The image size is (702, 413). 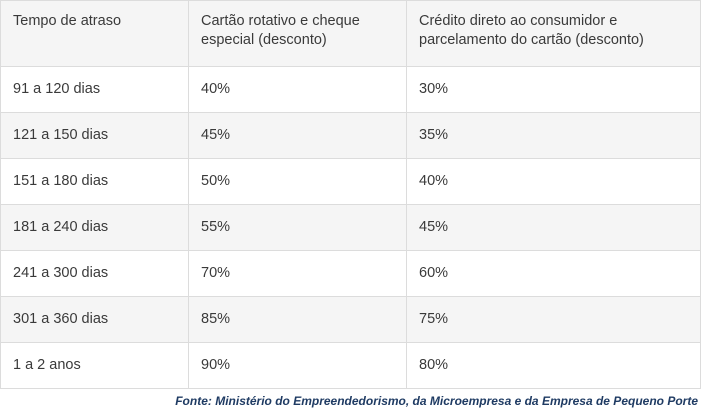 What do you see at coordinates (94, 273) in the screenshot?
I see `cell-delay-time: 241 a 300 dias` at bounding box center [94, 273].